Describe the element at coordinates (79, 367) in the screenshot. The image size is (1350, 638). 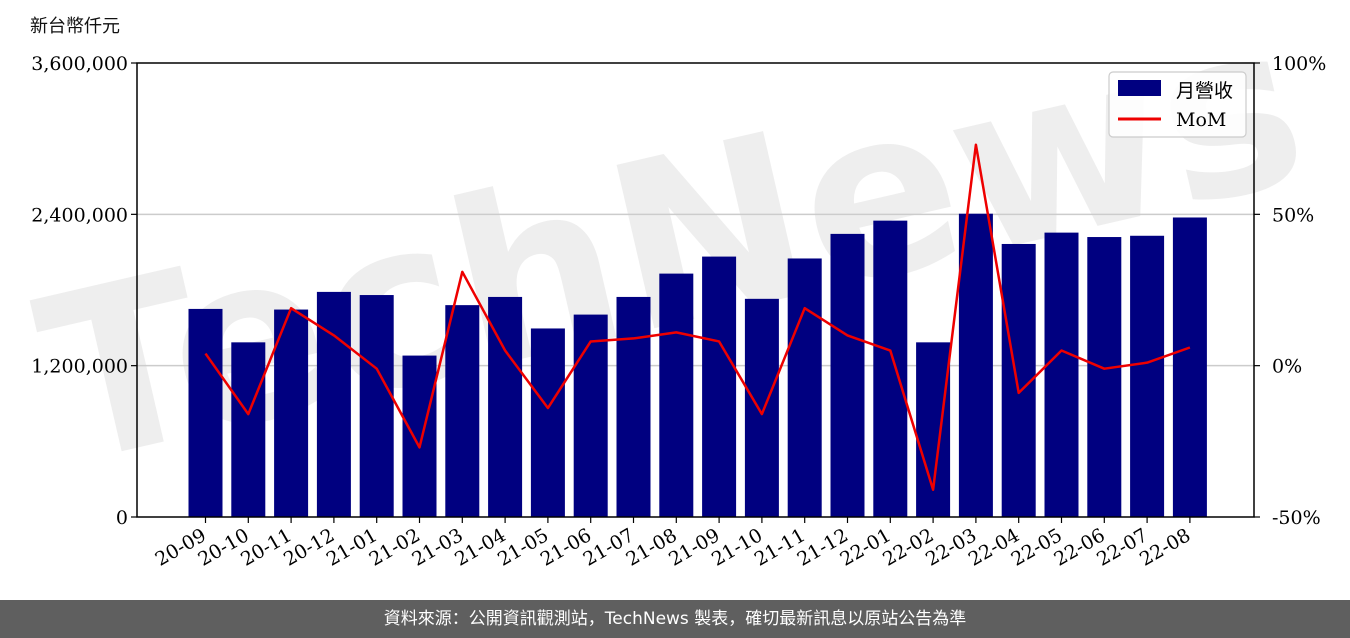
I see `left-tick-label: 1,200,000` at that location.